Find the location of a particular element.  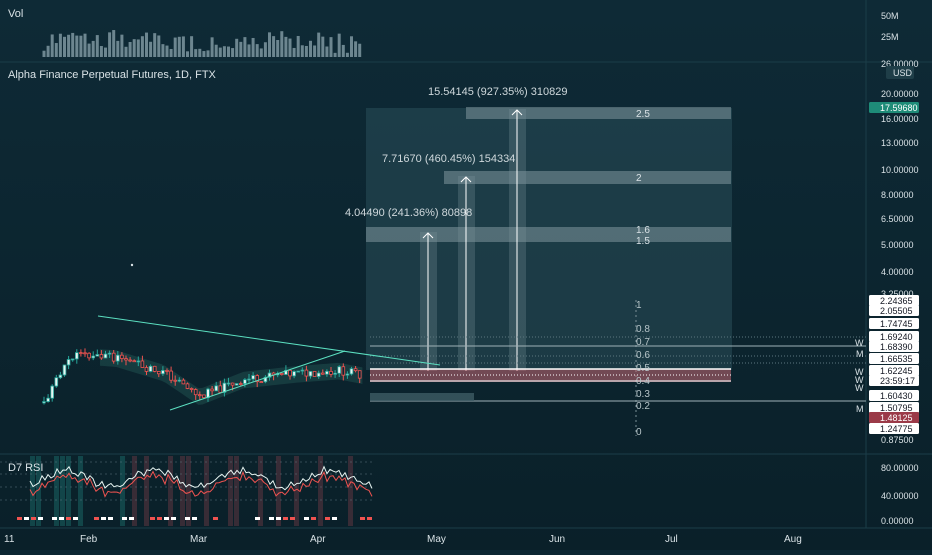

price-tag-bg is located at coordinates (894, 323).